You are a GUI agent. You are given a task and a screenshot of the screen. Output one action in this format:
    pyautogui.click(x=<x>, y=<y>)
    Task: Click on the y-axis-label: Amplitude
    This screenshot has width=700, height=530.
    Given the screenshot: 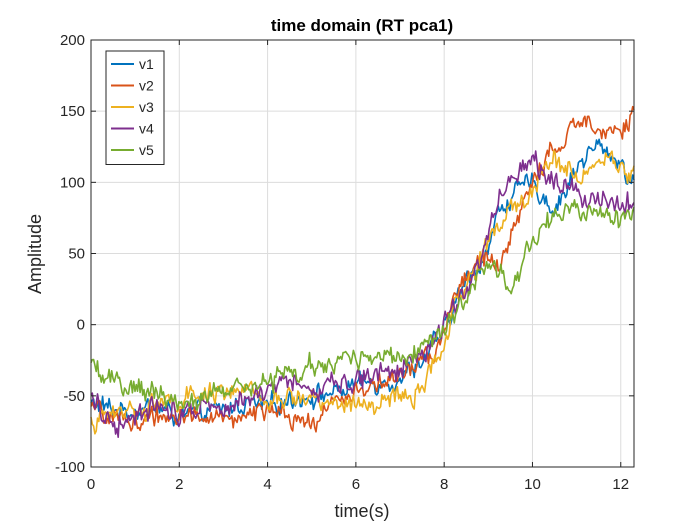 What is the action you would take?
    pyautogui.click(x=35, y=254)
    